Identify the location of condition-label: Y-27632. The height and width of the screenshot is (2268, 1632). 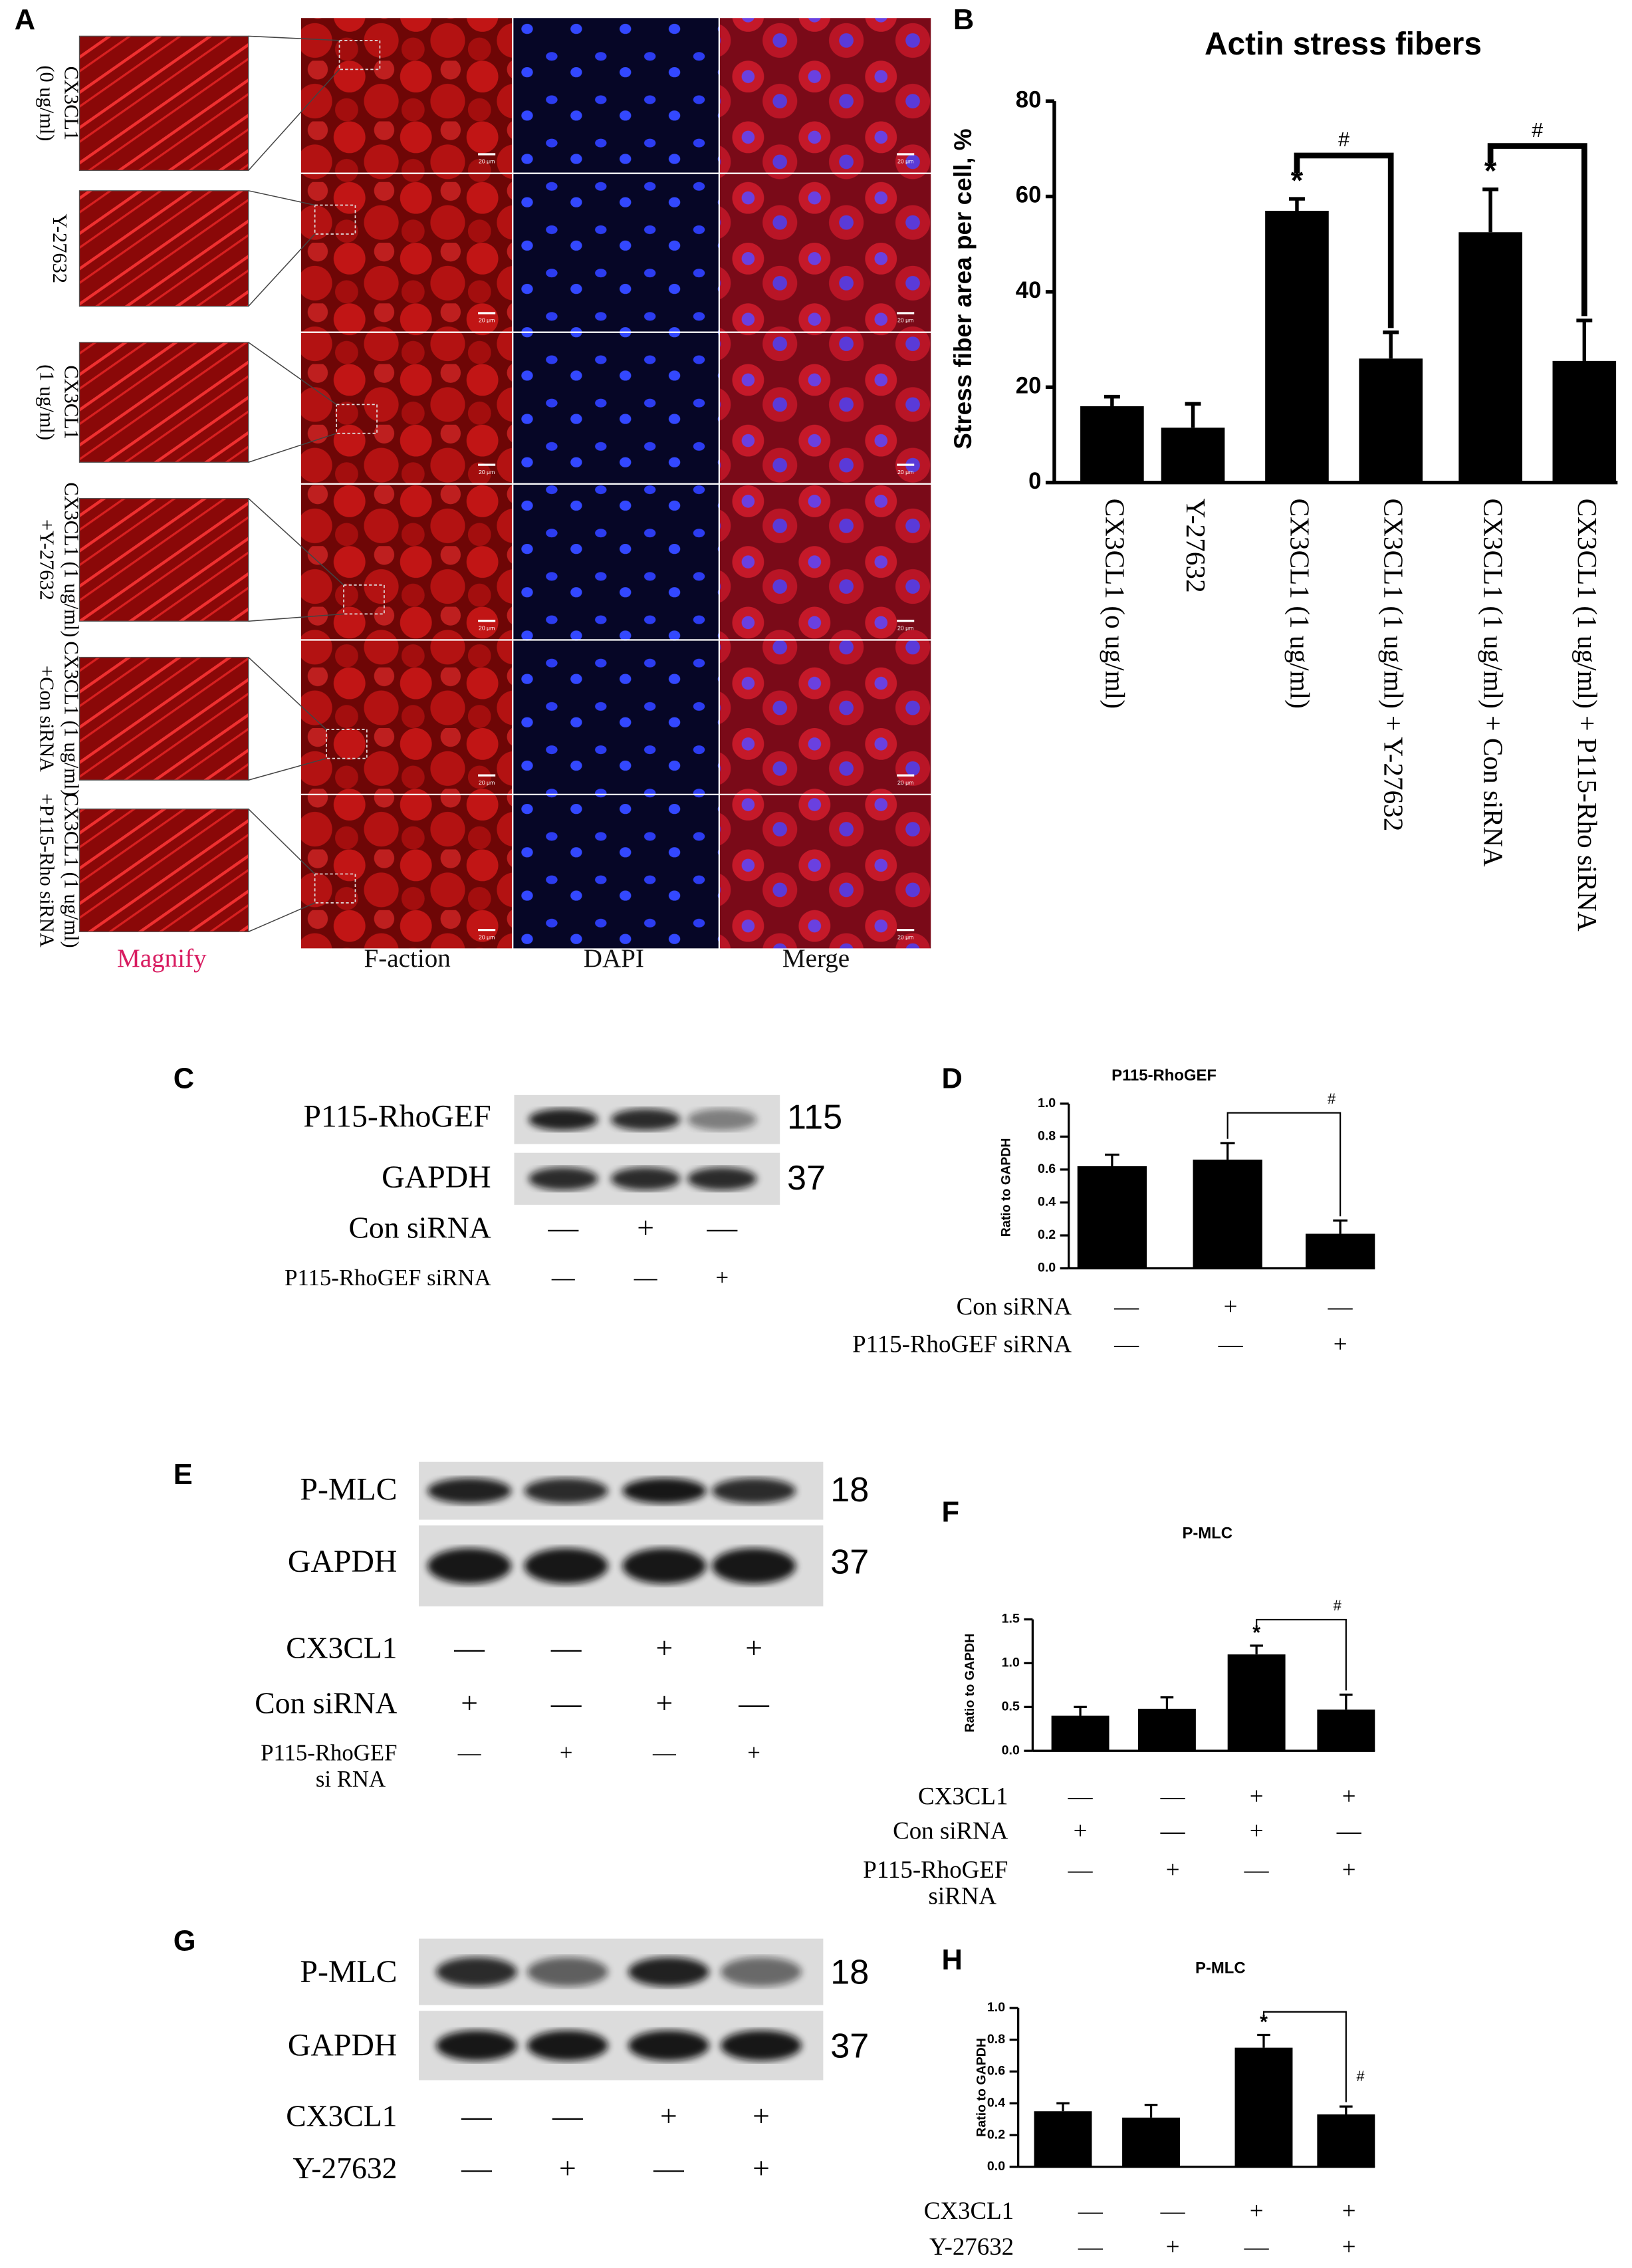
(344, 2168).